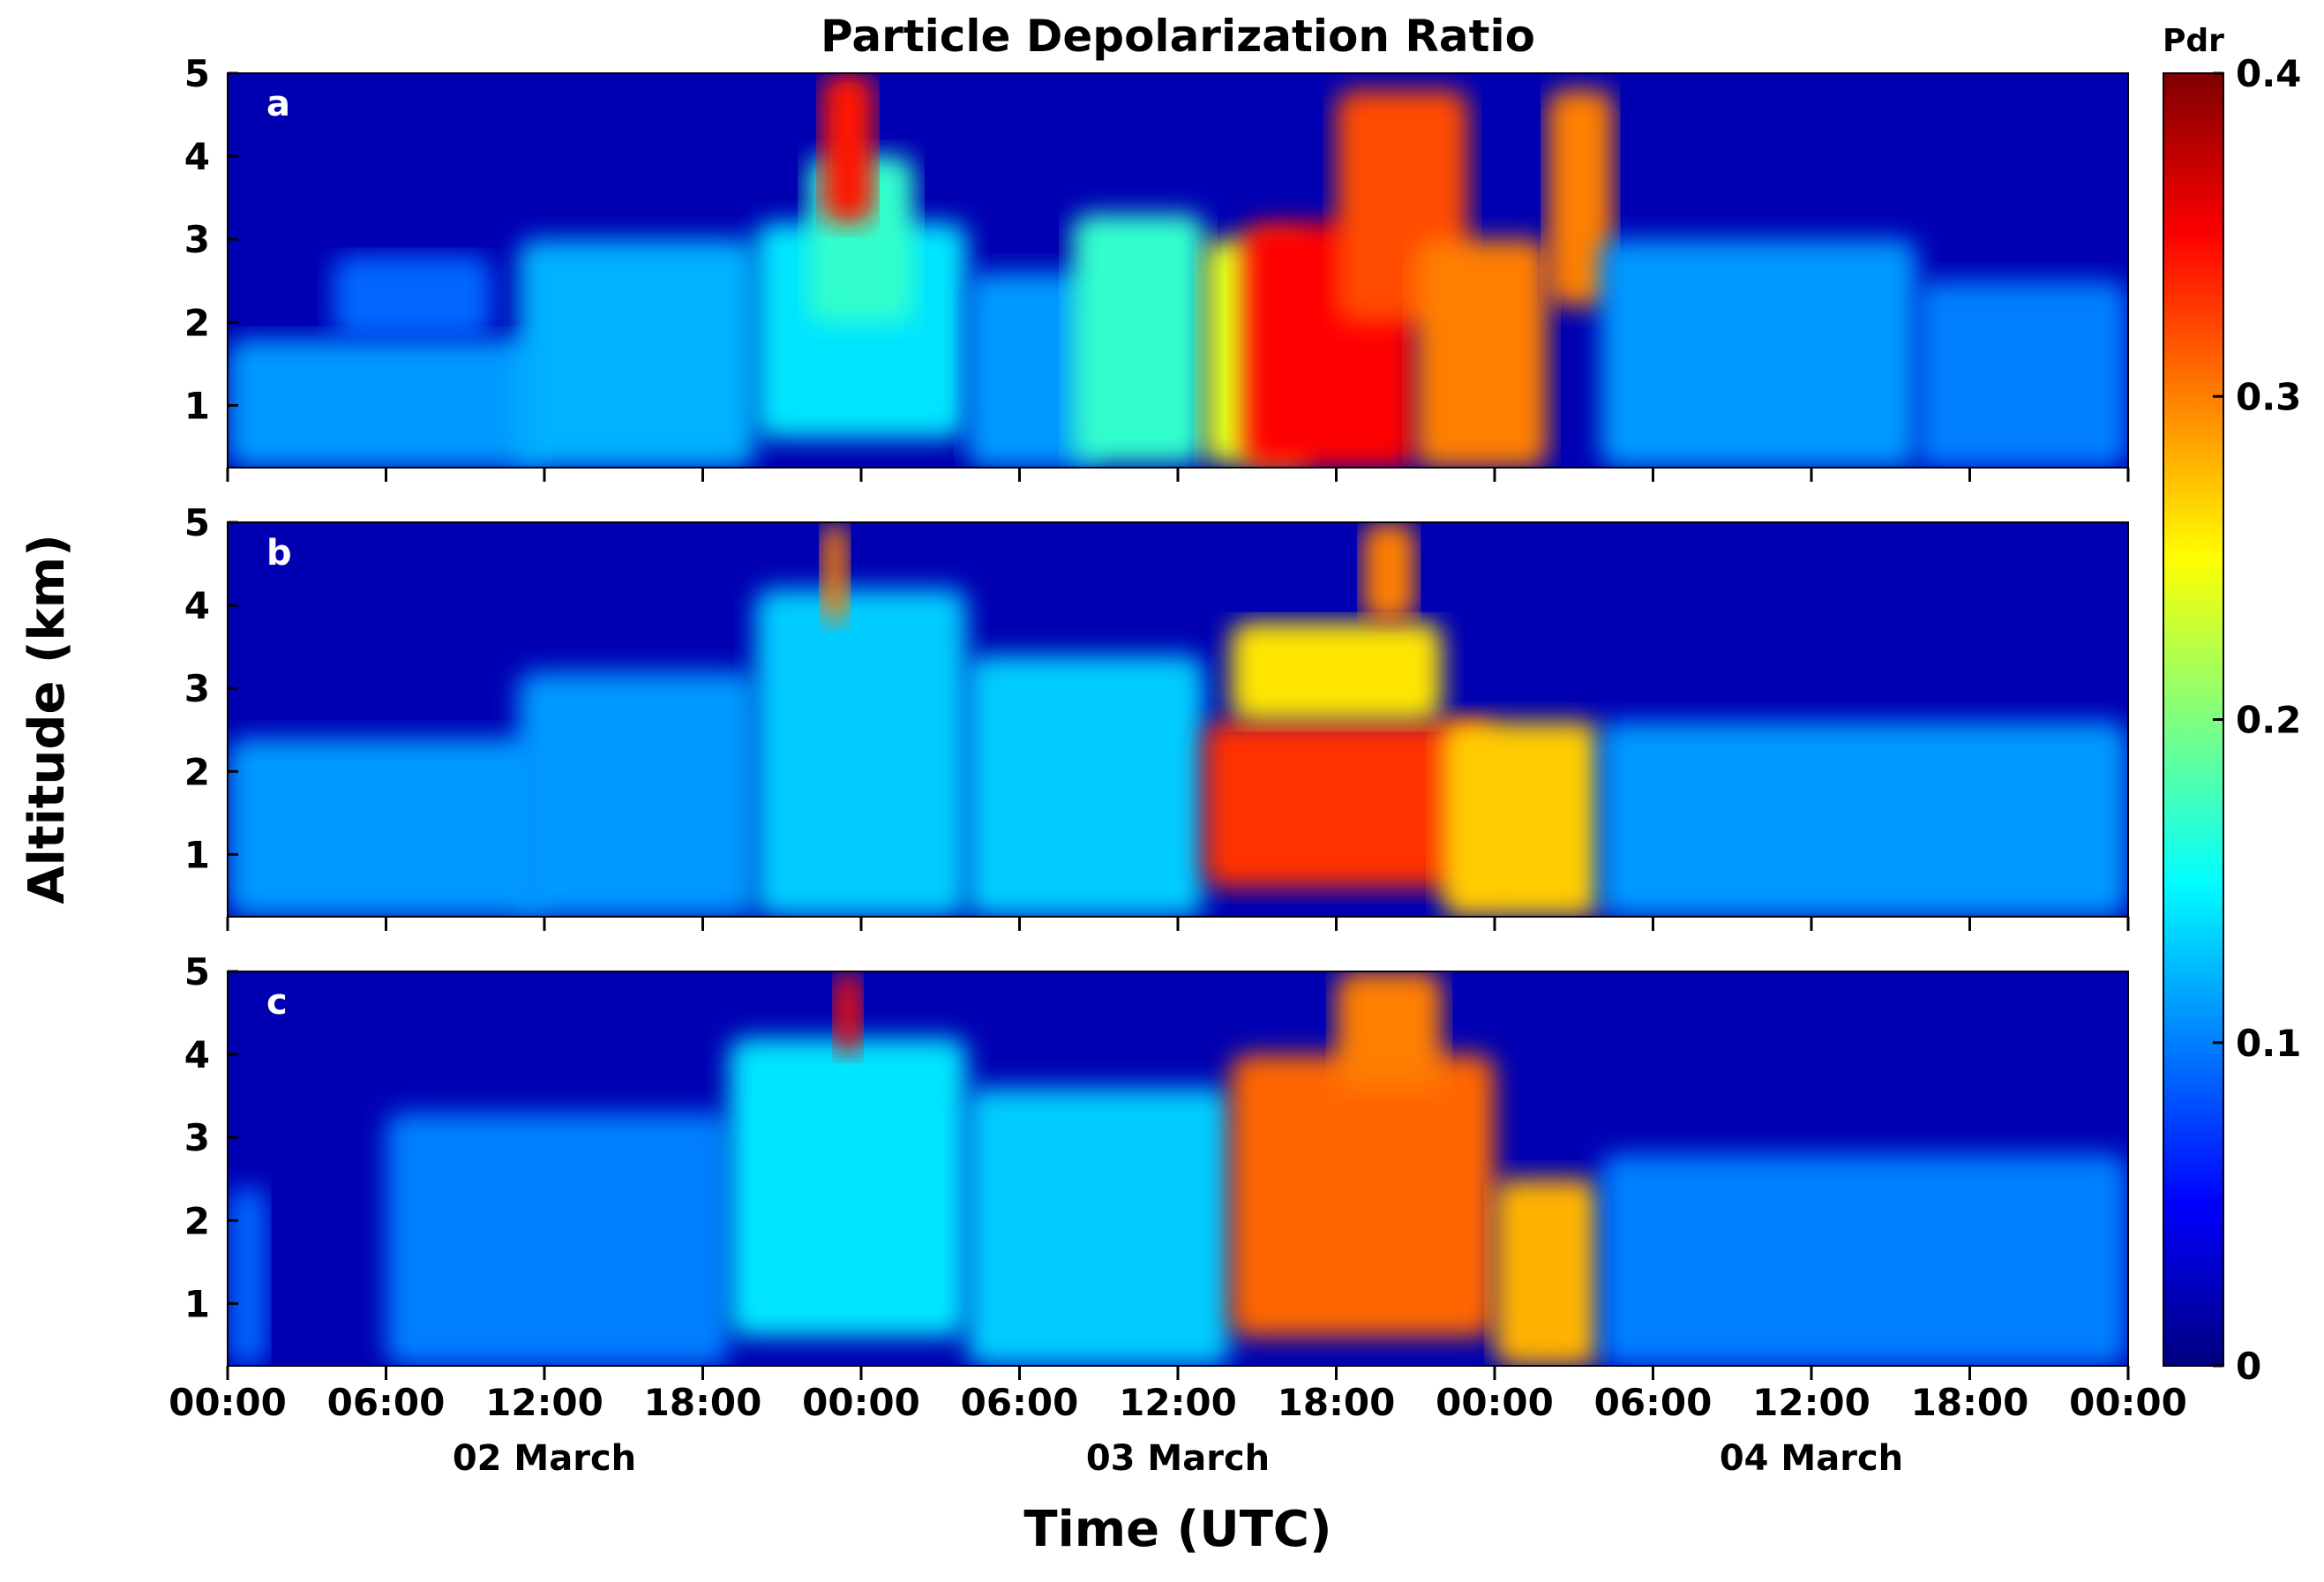 Image resolution: width=2324 pixels, height=1582 pixels. What do you see at coordinates (2193, 41) in the screenshot?
I see `colorbar-label: Pdr` at bounding box center [2193, 41].